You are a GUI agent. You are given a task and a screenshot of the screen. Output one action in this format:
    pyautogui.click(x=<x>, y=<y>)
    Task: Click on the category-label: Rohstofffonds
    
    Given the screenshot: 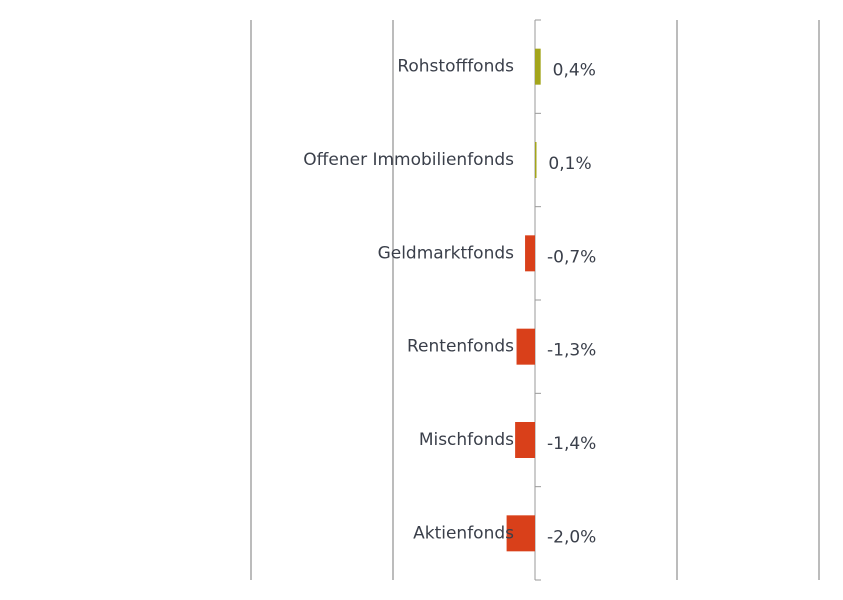 What is the action you would take?
    pyautogui.click(x=455, y=67)
    